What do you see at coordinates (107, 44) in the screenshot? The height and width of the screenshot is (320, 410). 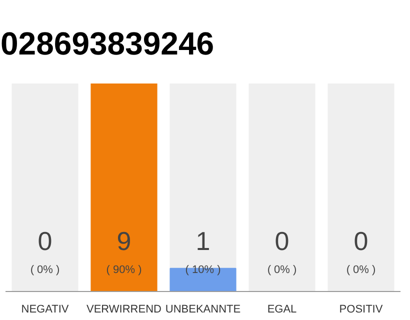 I see `chart-title: 028693839246` at bounding box center [107, 44].